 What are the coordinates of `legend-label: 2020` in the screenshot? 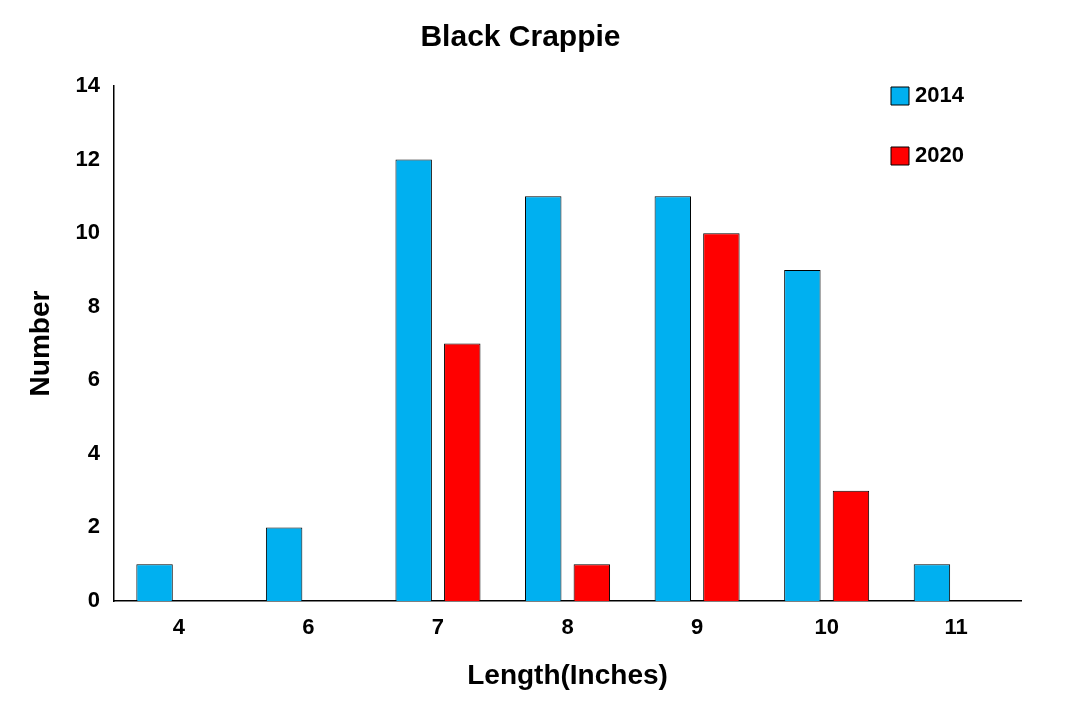 It's located at (939, 155).